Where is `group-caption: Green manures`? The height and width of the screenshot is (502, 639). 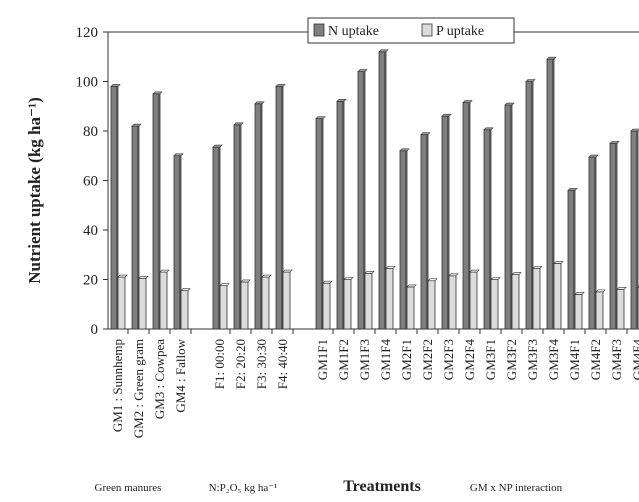
group-caption: Green manures is located at coordinates (128, 488).